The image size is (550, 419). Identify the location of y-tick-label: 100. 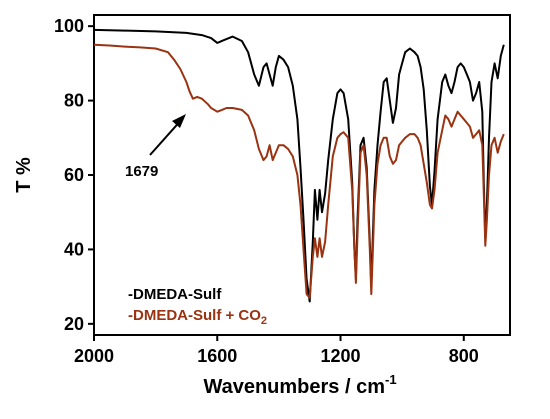
(69, 26).